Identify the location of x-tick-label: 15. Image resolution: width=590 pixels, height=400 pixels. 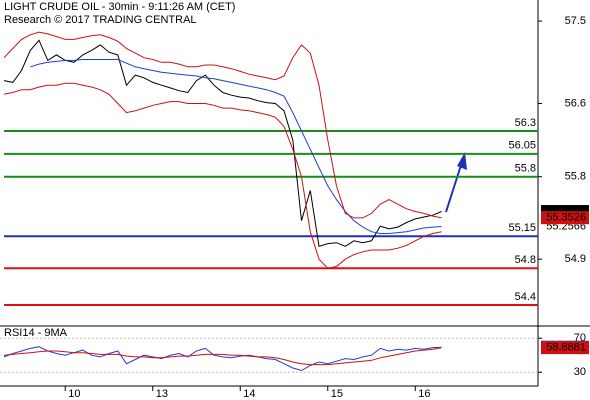
(337, 394).